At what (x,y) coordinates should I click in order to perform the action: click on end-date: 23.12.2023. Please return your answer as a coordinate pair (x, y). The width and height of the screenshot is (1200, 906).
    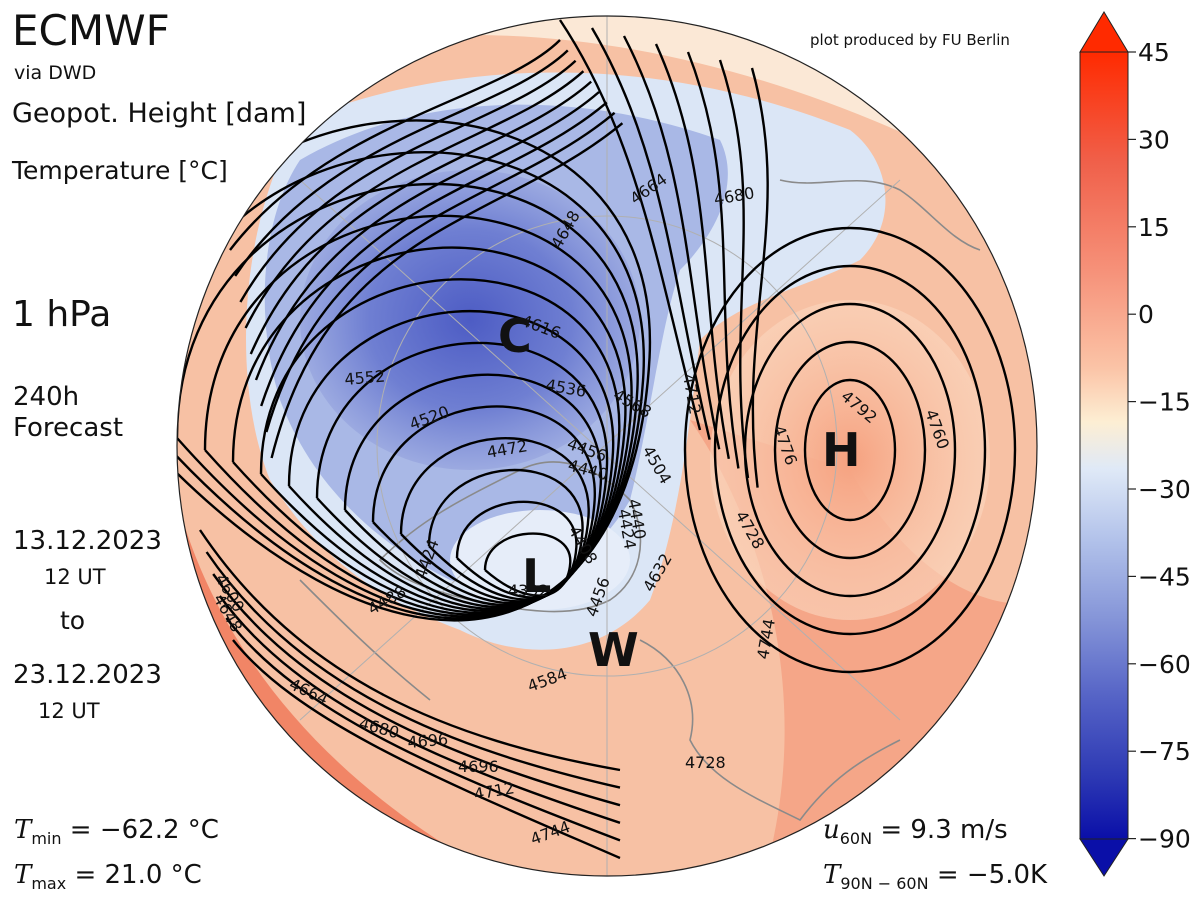
    Looking at the image, I should click on (87, 675).